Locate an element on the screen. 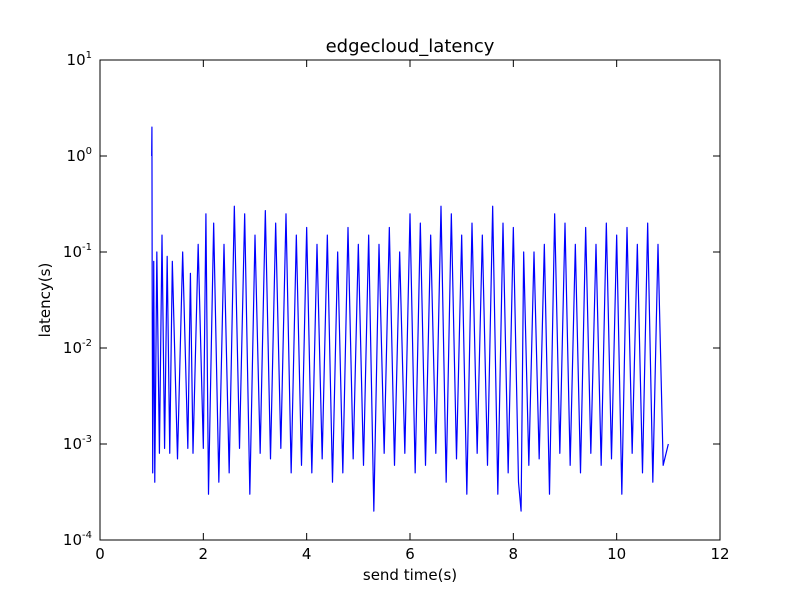  y-tick-exponent: -2 is located at coordinates (87, 343).